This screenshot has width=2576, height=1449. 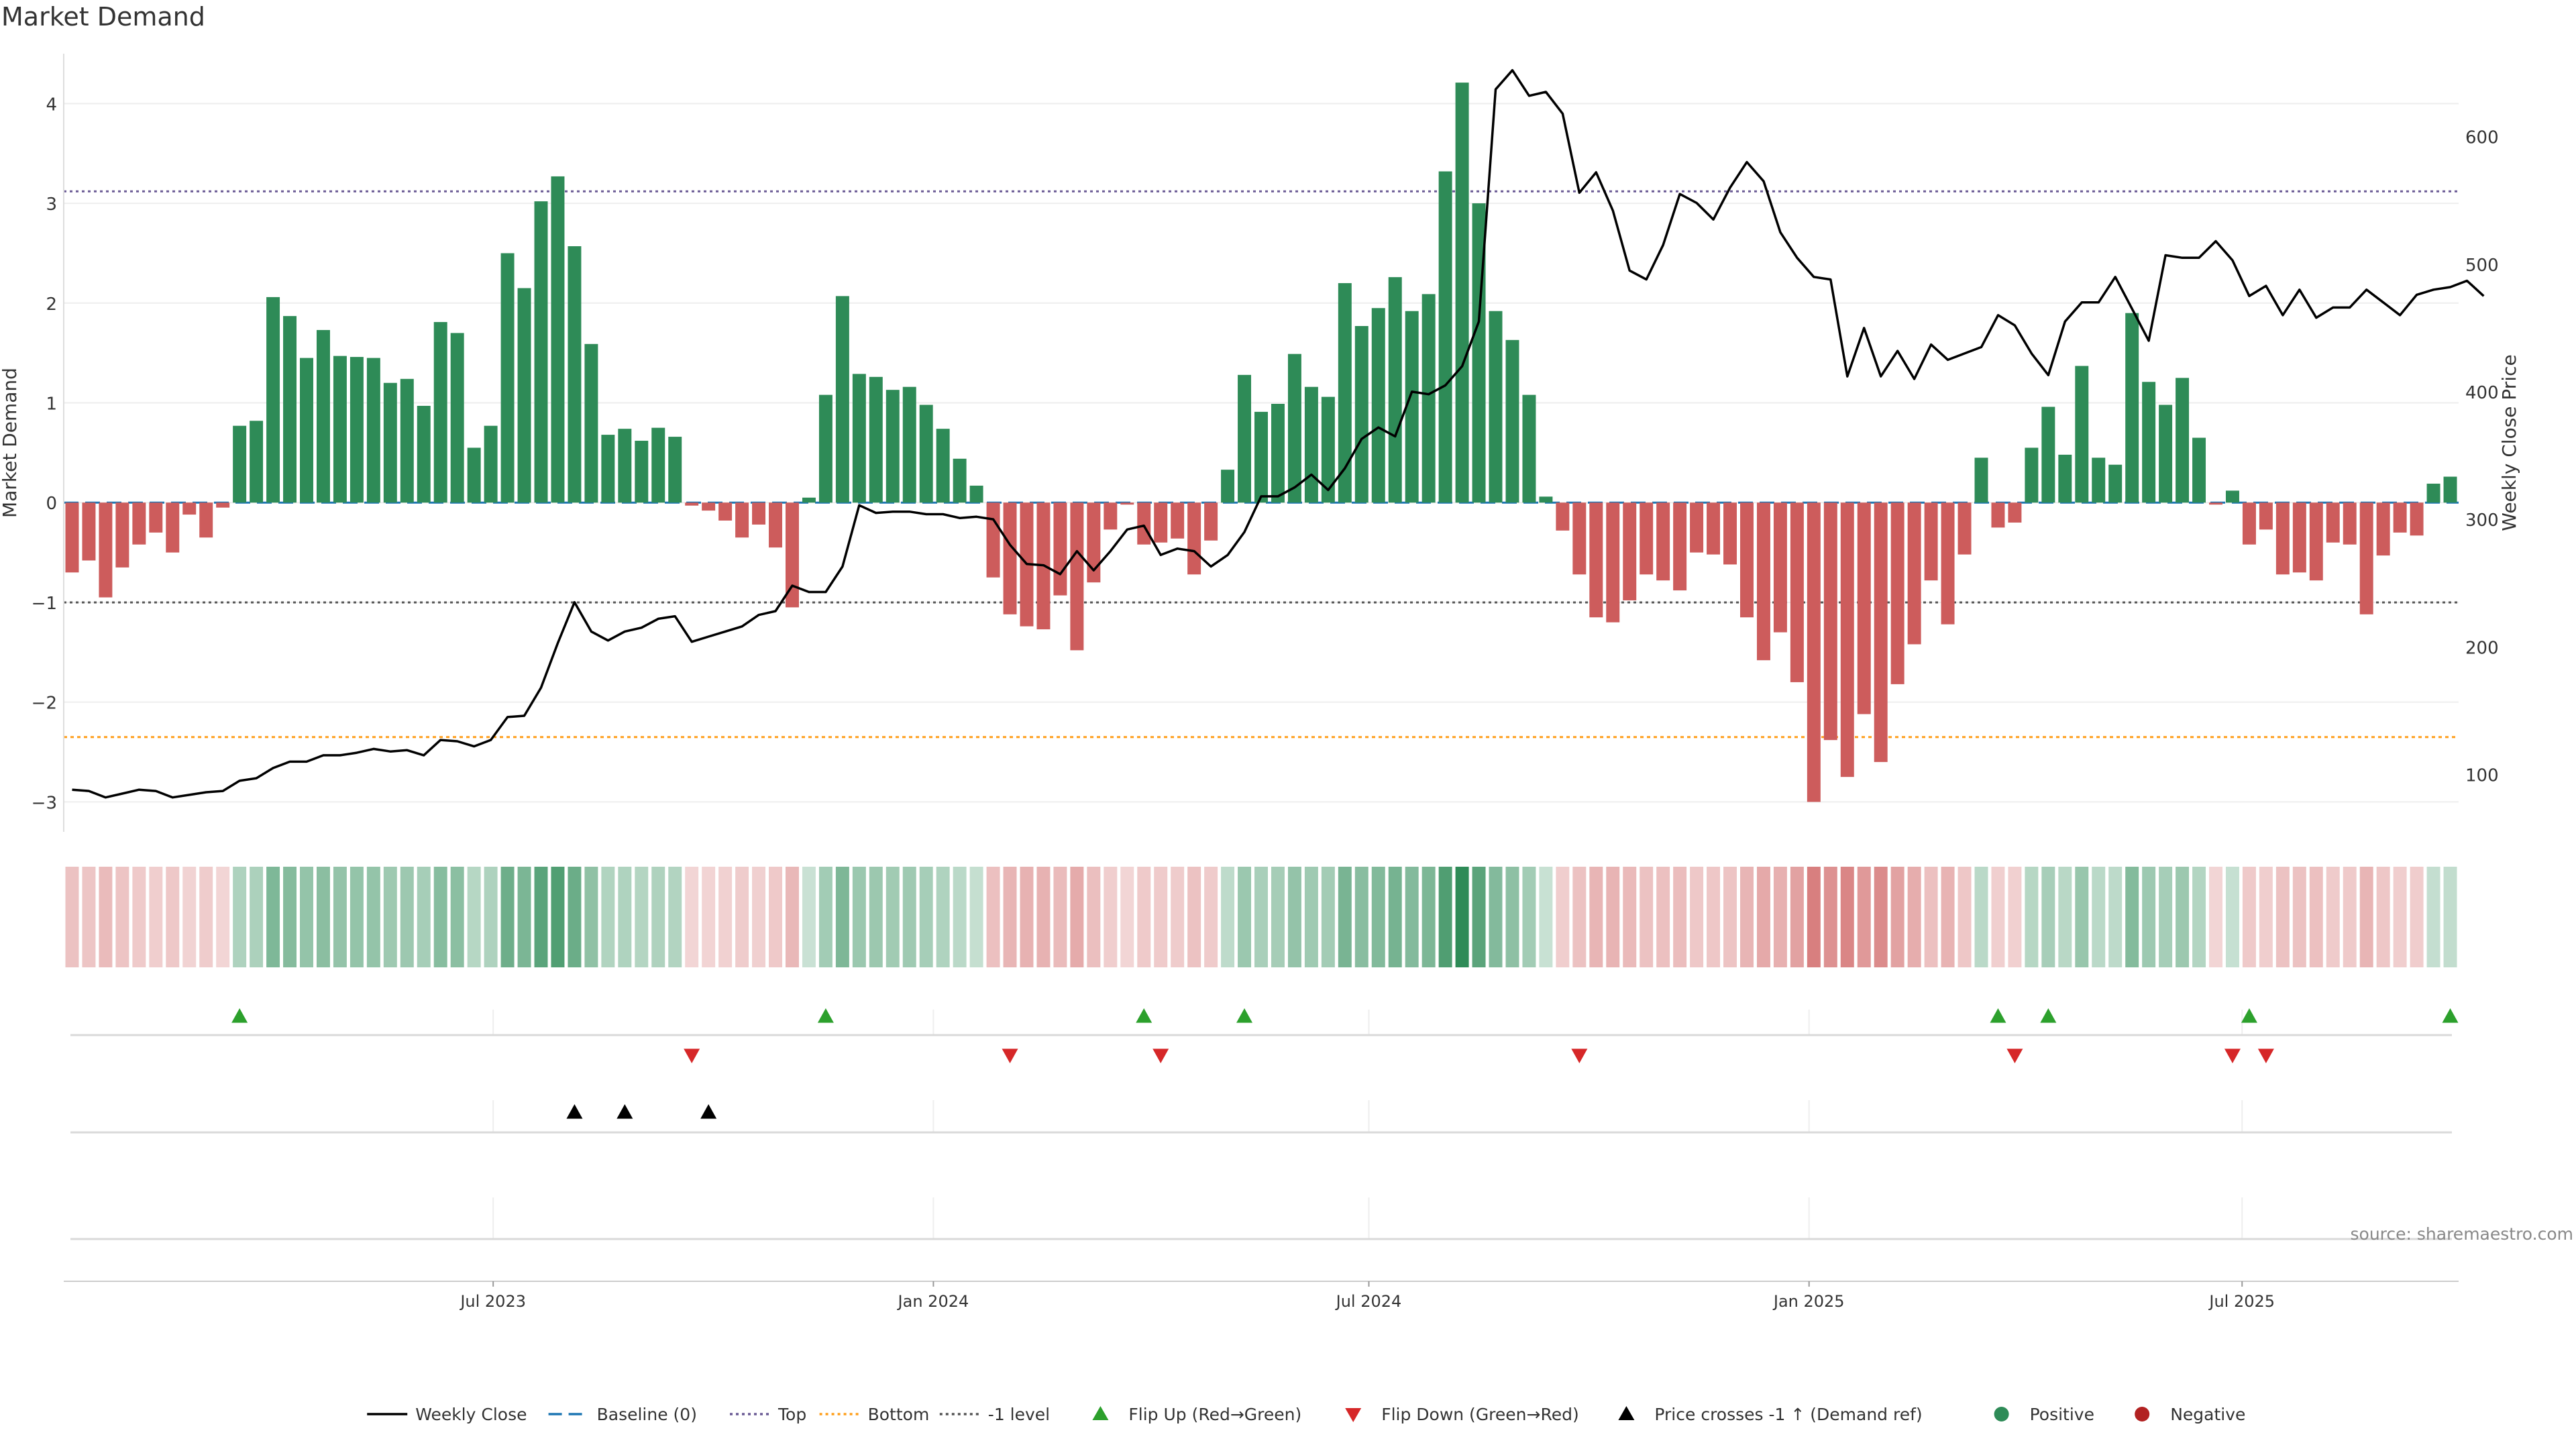 What do you see at coordinates (1019, 1414) in the screenshot?
I see `legend-label: -1 level` at bounding box center [1019, 1414].